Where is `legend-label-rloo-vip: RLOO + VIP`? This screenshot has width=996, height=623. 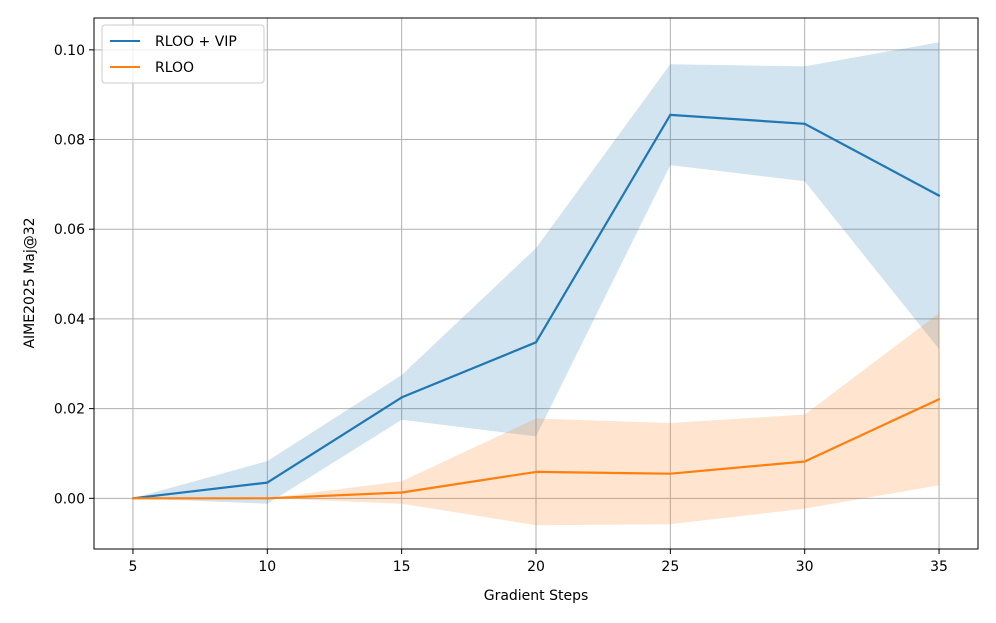 legend-label-rloo-vip: RLOO + VIP is located at coordinates (196, 42).